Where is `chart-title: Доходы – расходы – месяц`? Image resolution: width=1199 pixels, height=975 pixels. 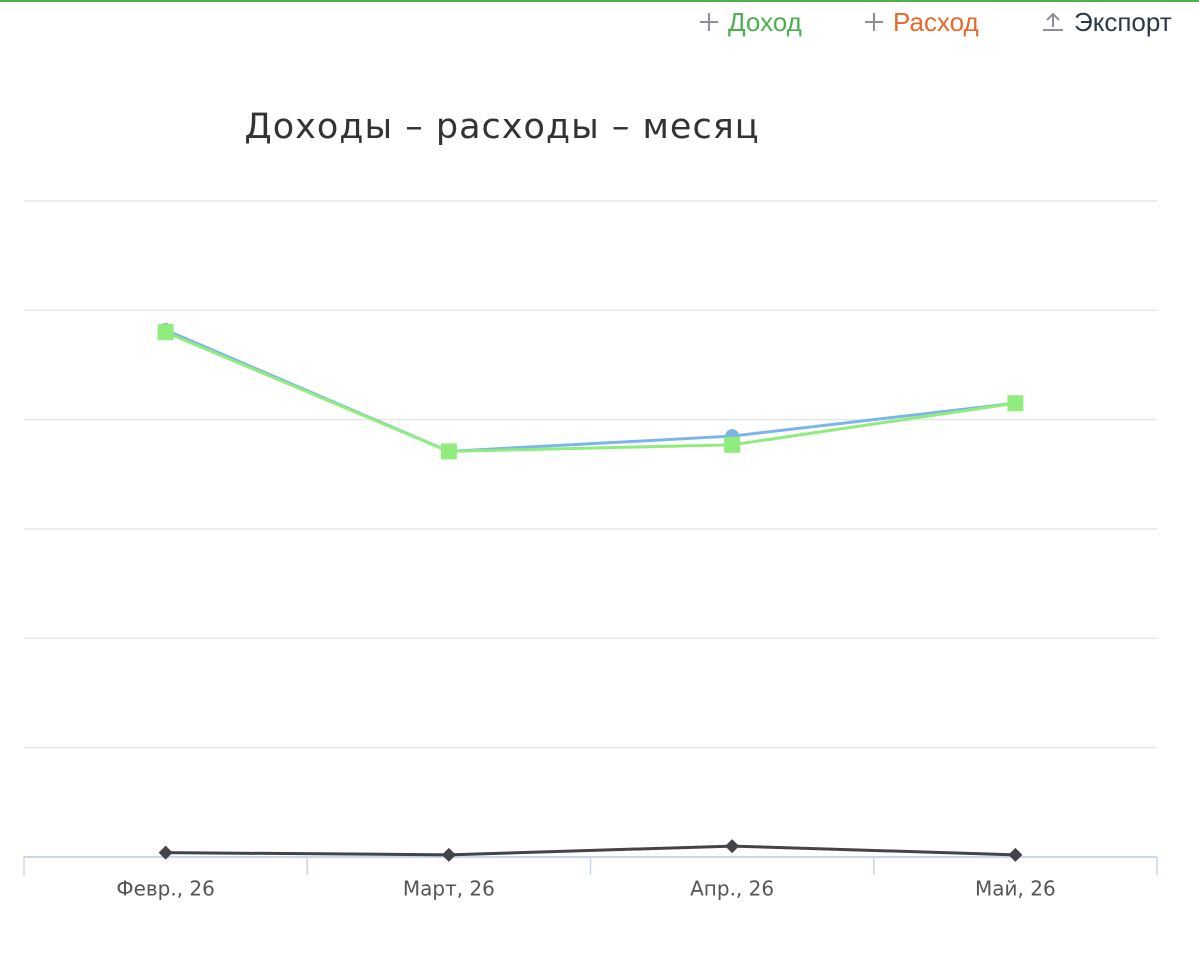
chart-title: Доходы – расходы – месяц is located at coordinates (501, 127).